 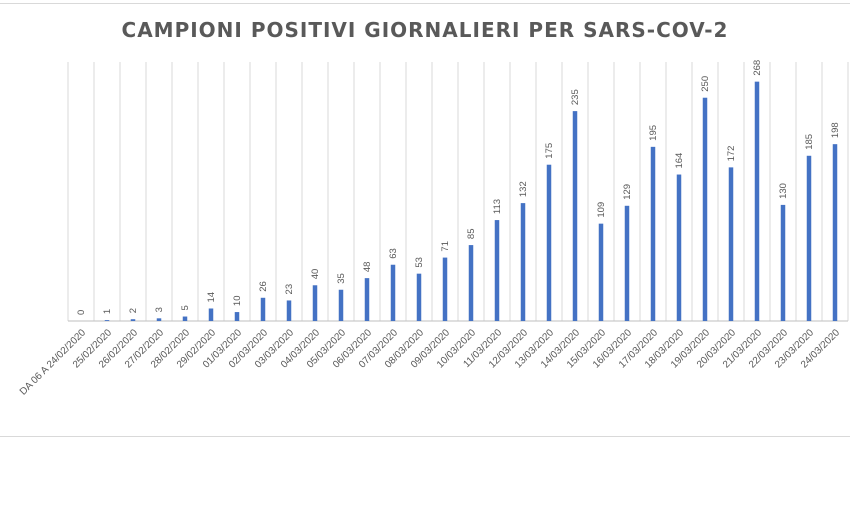 I want to click on chart-frame-bottom-border, so click(x=425, y=436).